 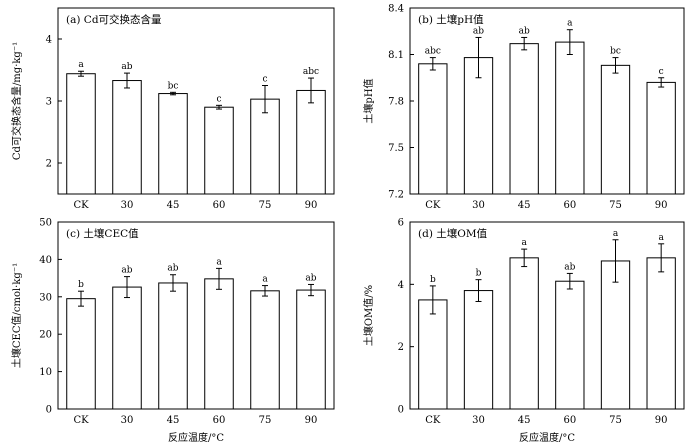 I want to click on y-tick-label: 40, so click(x=45, y=260).